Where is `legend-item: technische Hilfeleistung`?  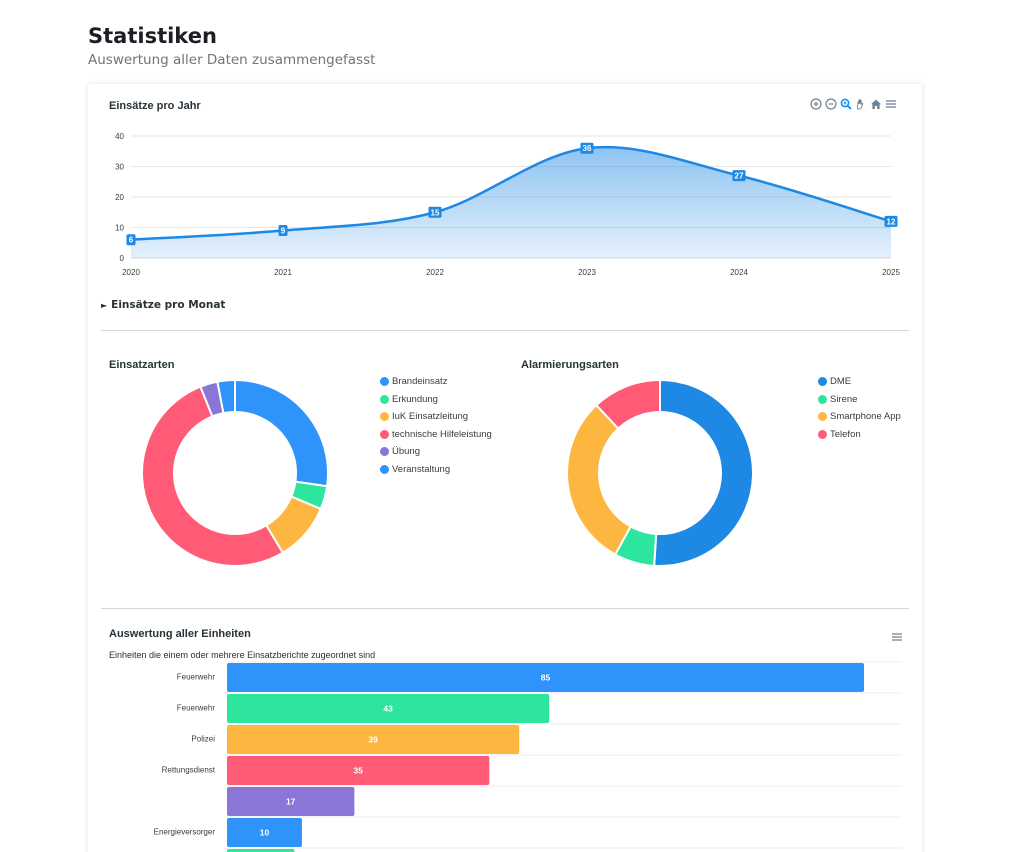
legend-item: technische Hilfeleistung is located at coordinates (436, 435).